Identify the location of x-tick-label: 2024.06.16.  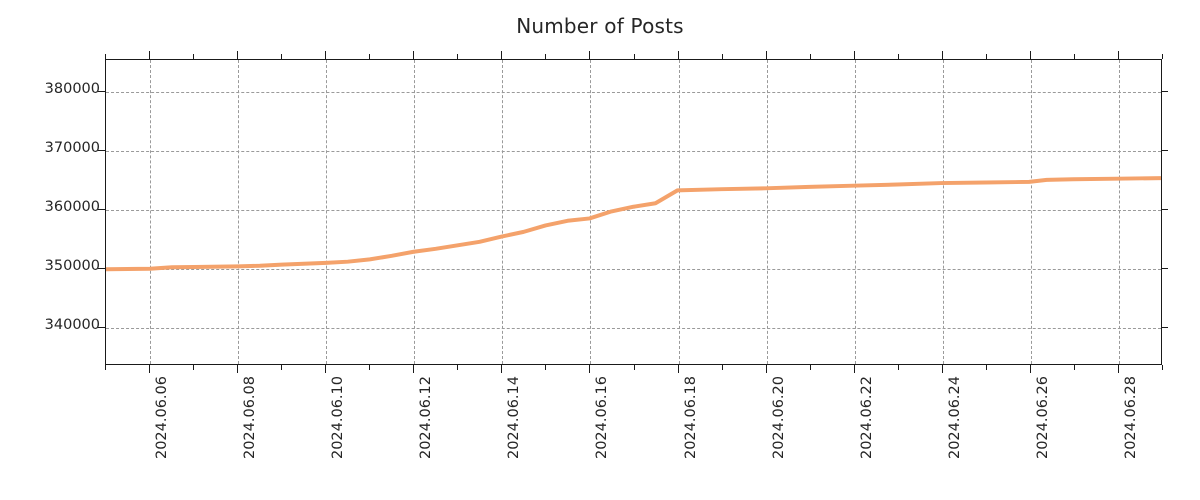
(602, 418).